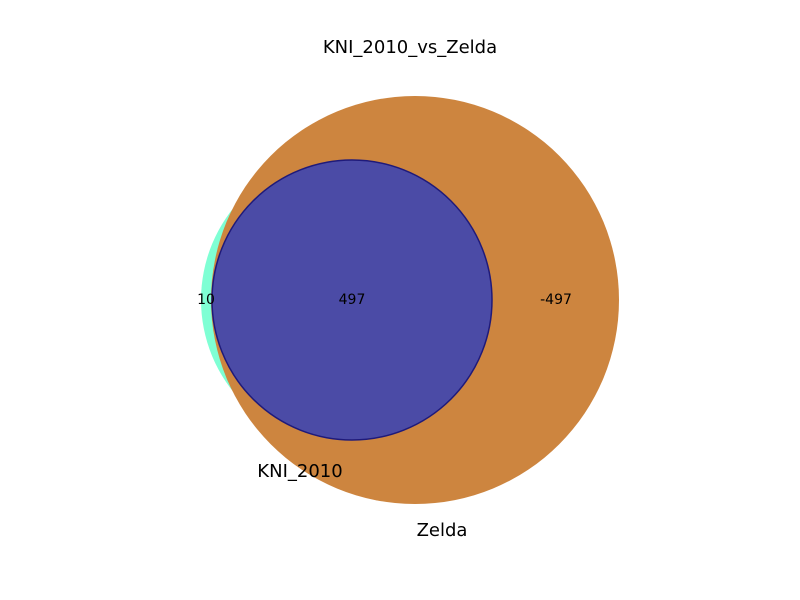 The height and width of the screenshot is (600, 800). Describe the element at coordinates (410, 47) in the screenshot. I see `chart-title: KNI_2010_vs_Zelda` at that location.